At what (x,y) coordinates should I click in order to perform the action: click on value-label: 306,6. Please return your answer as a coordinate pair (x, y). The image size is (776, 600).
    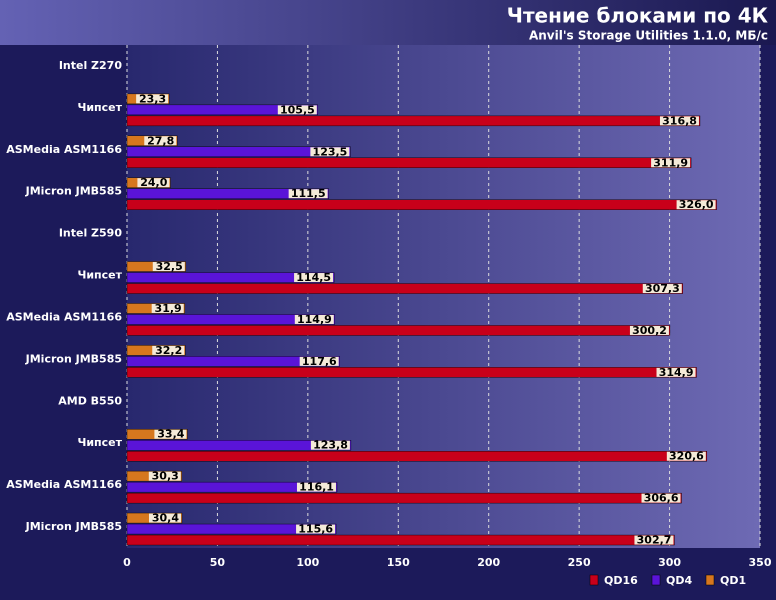
    Looking at the image, I should click on (661, 498).